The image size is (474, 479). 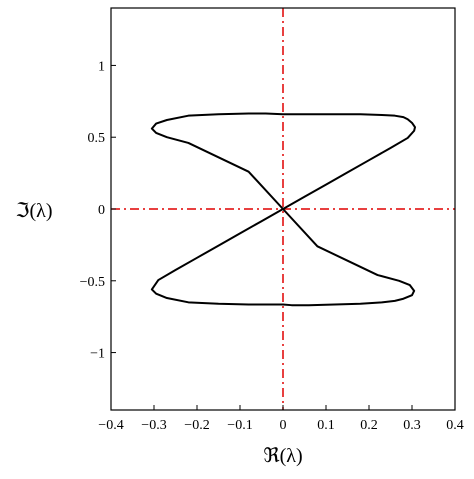 What do you see at coordinates (101, 66) in the screenshot?
I see `y-tick-label: 1` at bounding box center [101, 66].